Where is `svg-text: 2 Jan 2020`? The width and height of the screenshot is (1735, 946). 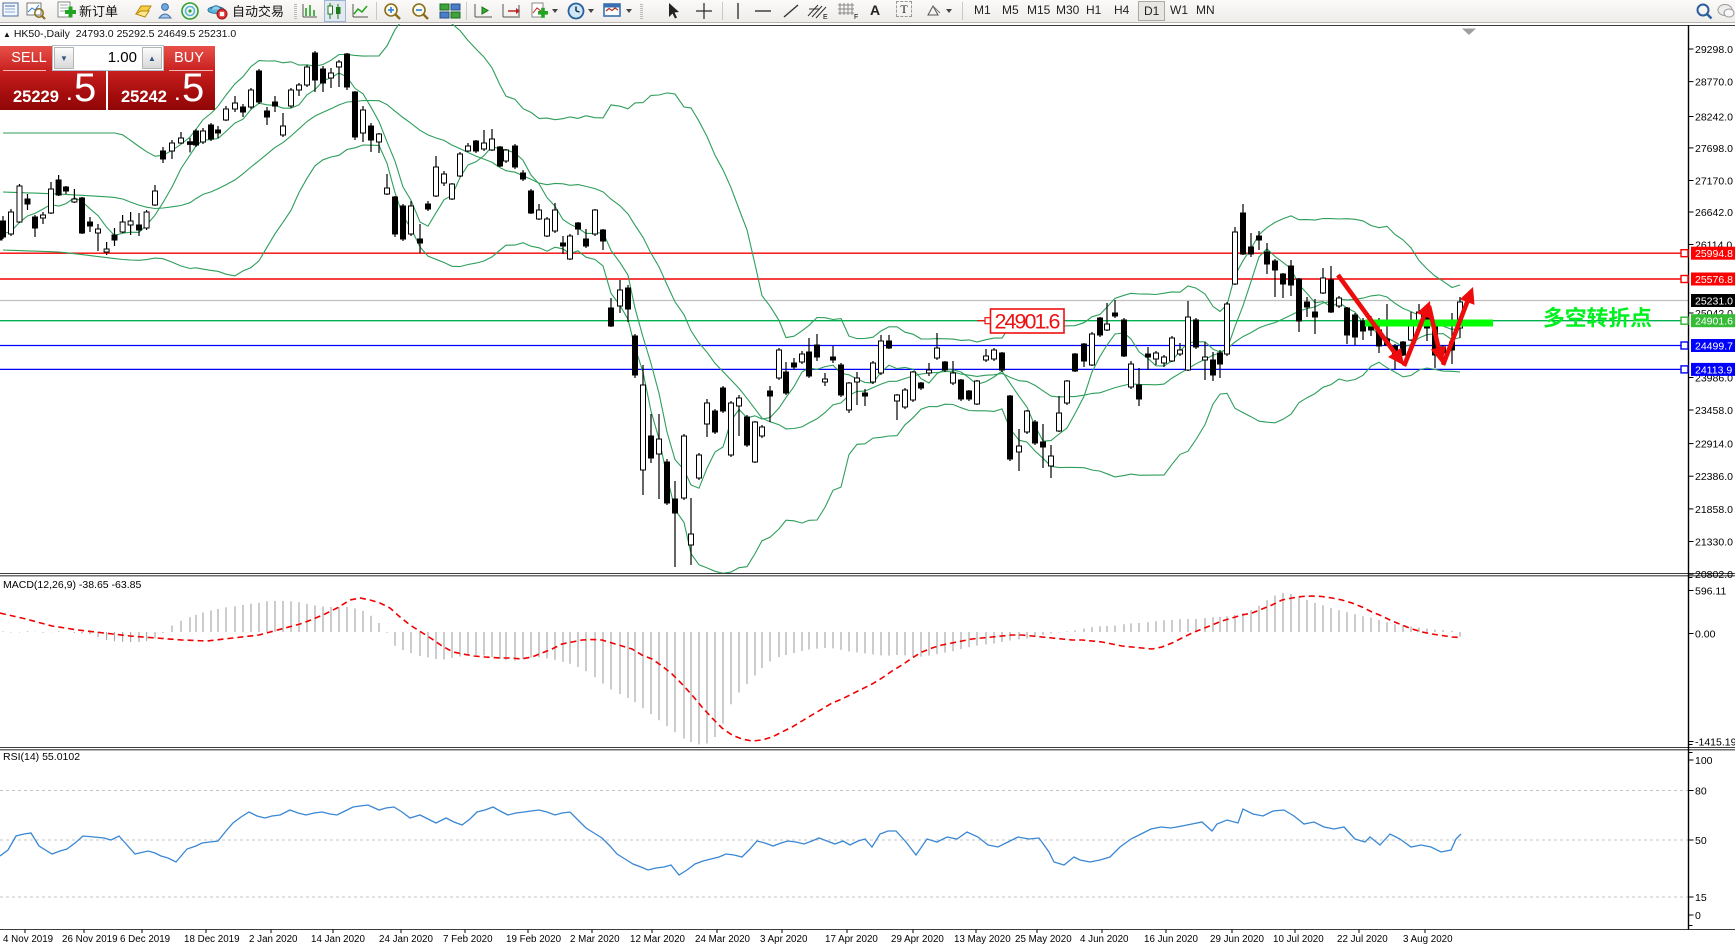
svg-text: 2 Jan 2020 is located at coordinates (273, 939).